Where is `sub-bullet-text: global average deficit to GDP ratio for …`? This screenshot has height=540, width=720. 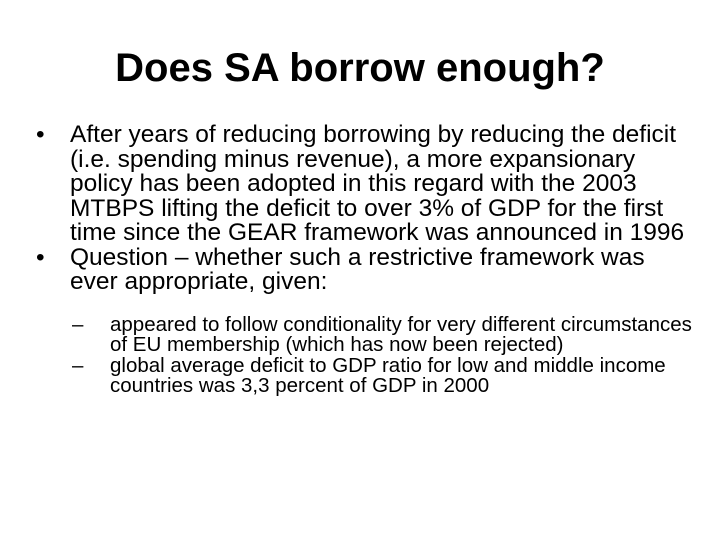
sub-bullet-text: global average deficit to GDP ratio for … is located at coordinates (388, 375).